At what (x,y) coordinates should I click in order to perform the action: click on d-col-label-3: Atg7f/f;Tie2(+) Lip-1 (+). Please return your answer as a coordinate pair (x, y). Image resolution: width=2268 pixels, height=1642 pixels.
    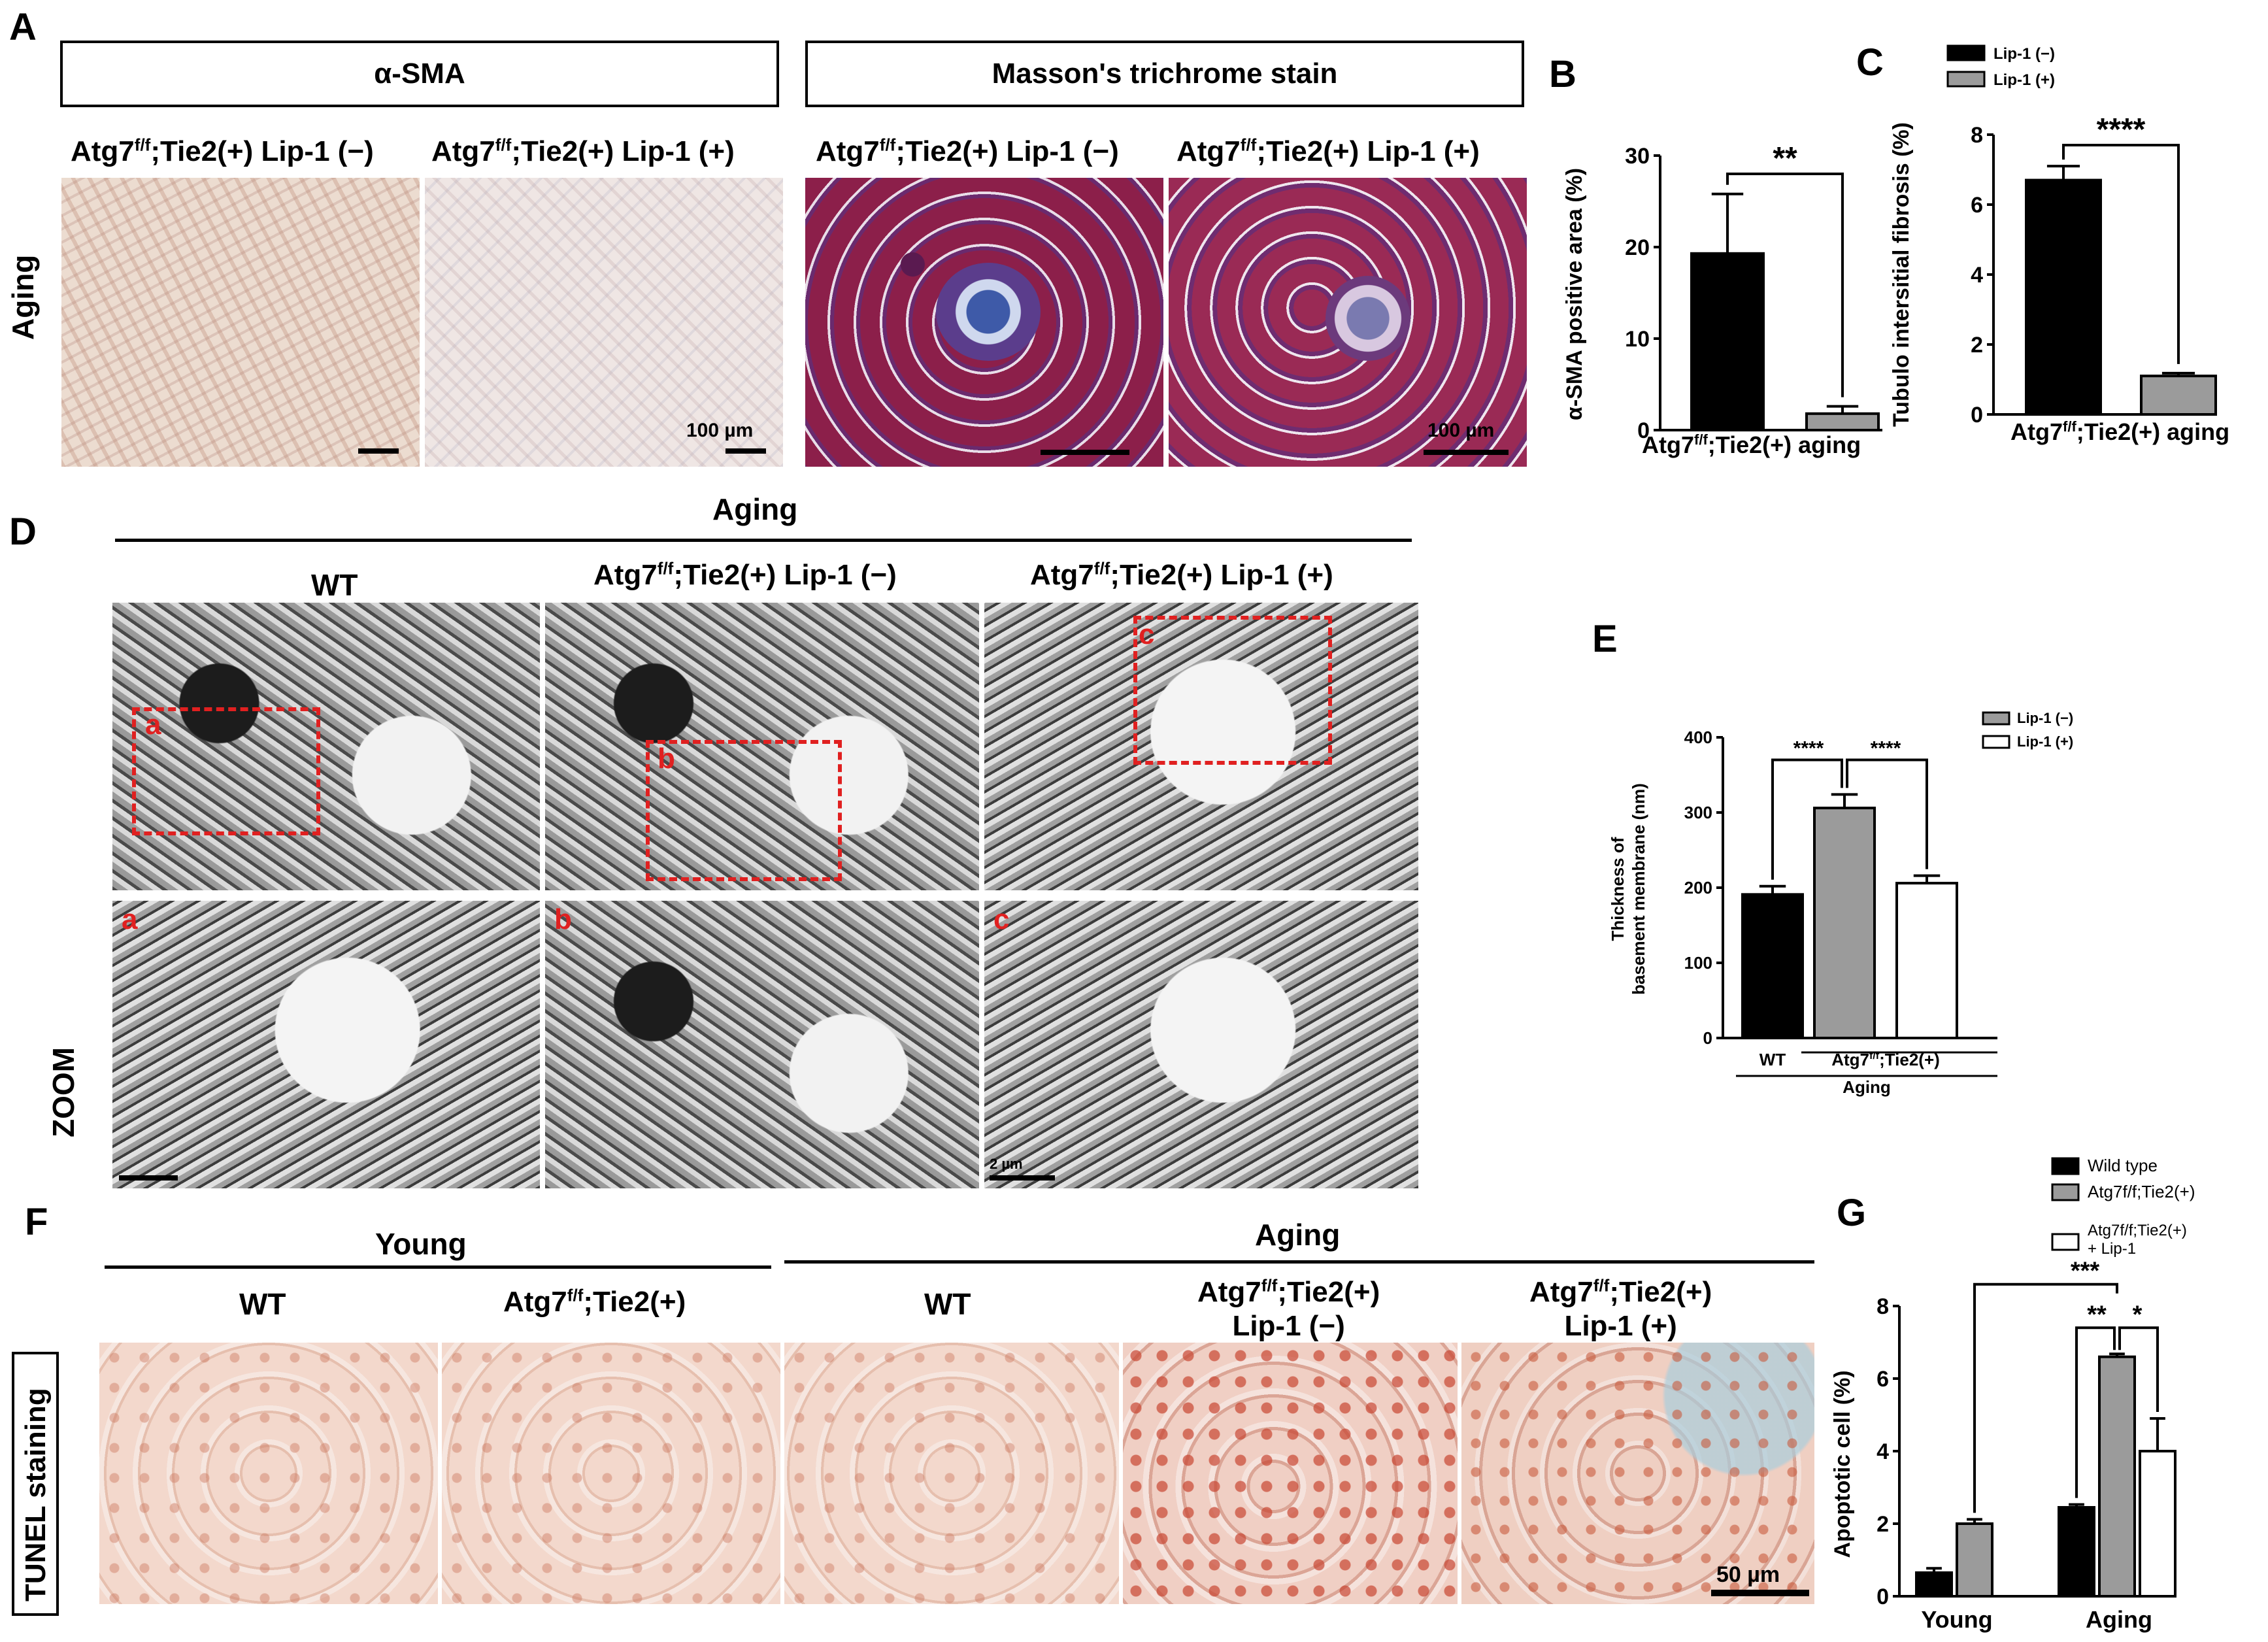
    Looking at the image, I should click on (1181, 575).